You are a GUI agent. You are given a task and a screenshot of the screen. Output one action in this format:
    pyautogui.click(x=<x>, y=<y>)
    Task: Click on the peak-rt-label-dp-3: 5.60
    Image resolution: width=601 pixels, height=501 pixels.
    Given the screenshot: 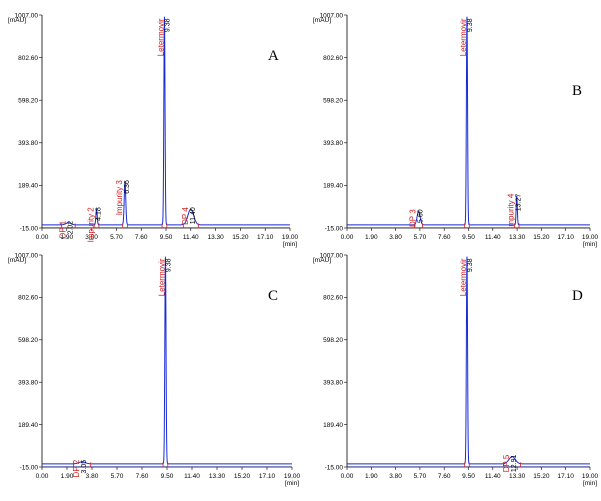 What is the action you would take?
    pyautogui.click(x=421, y=216)
    